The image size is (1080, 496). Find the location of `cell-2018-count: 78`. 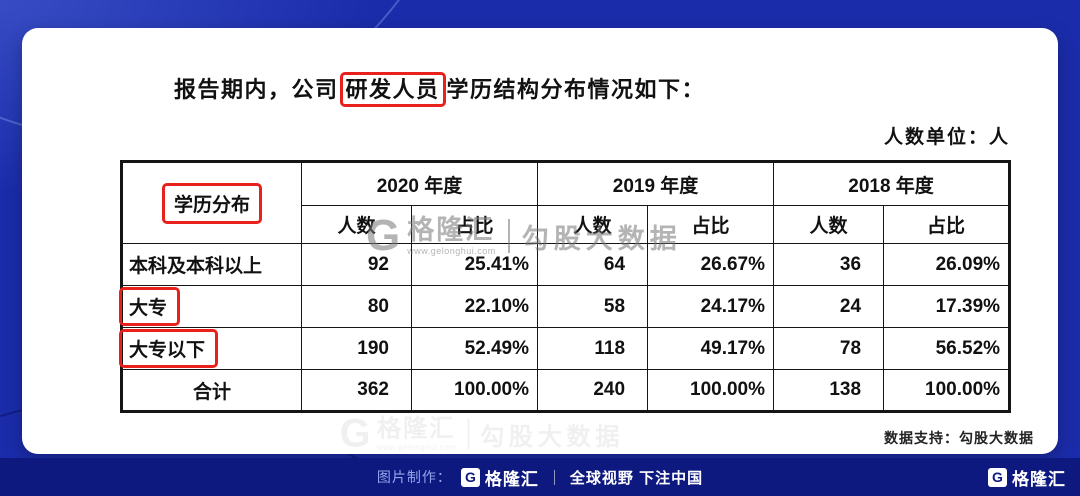

cell-2018-count: 78 is located at coordinates (829, 348).